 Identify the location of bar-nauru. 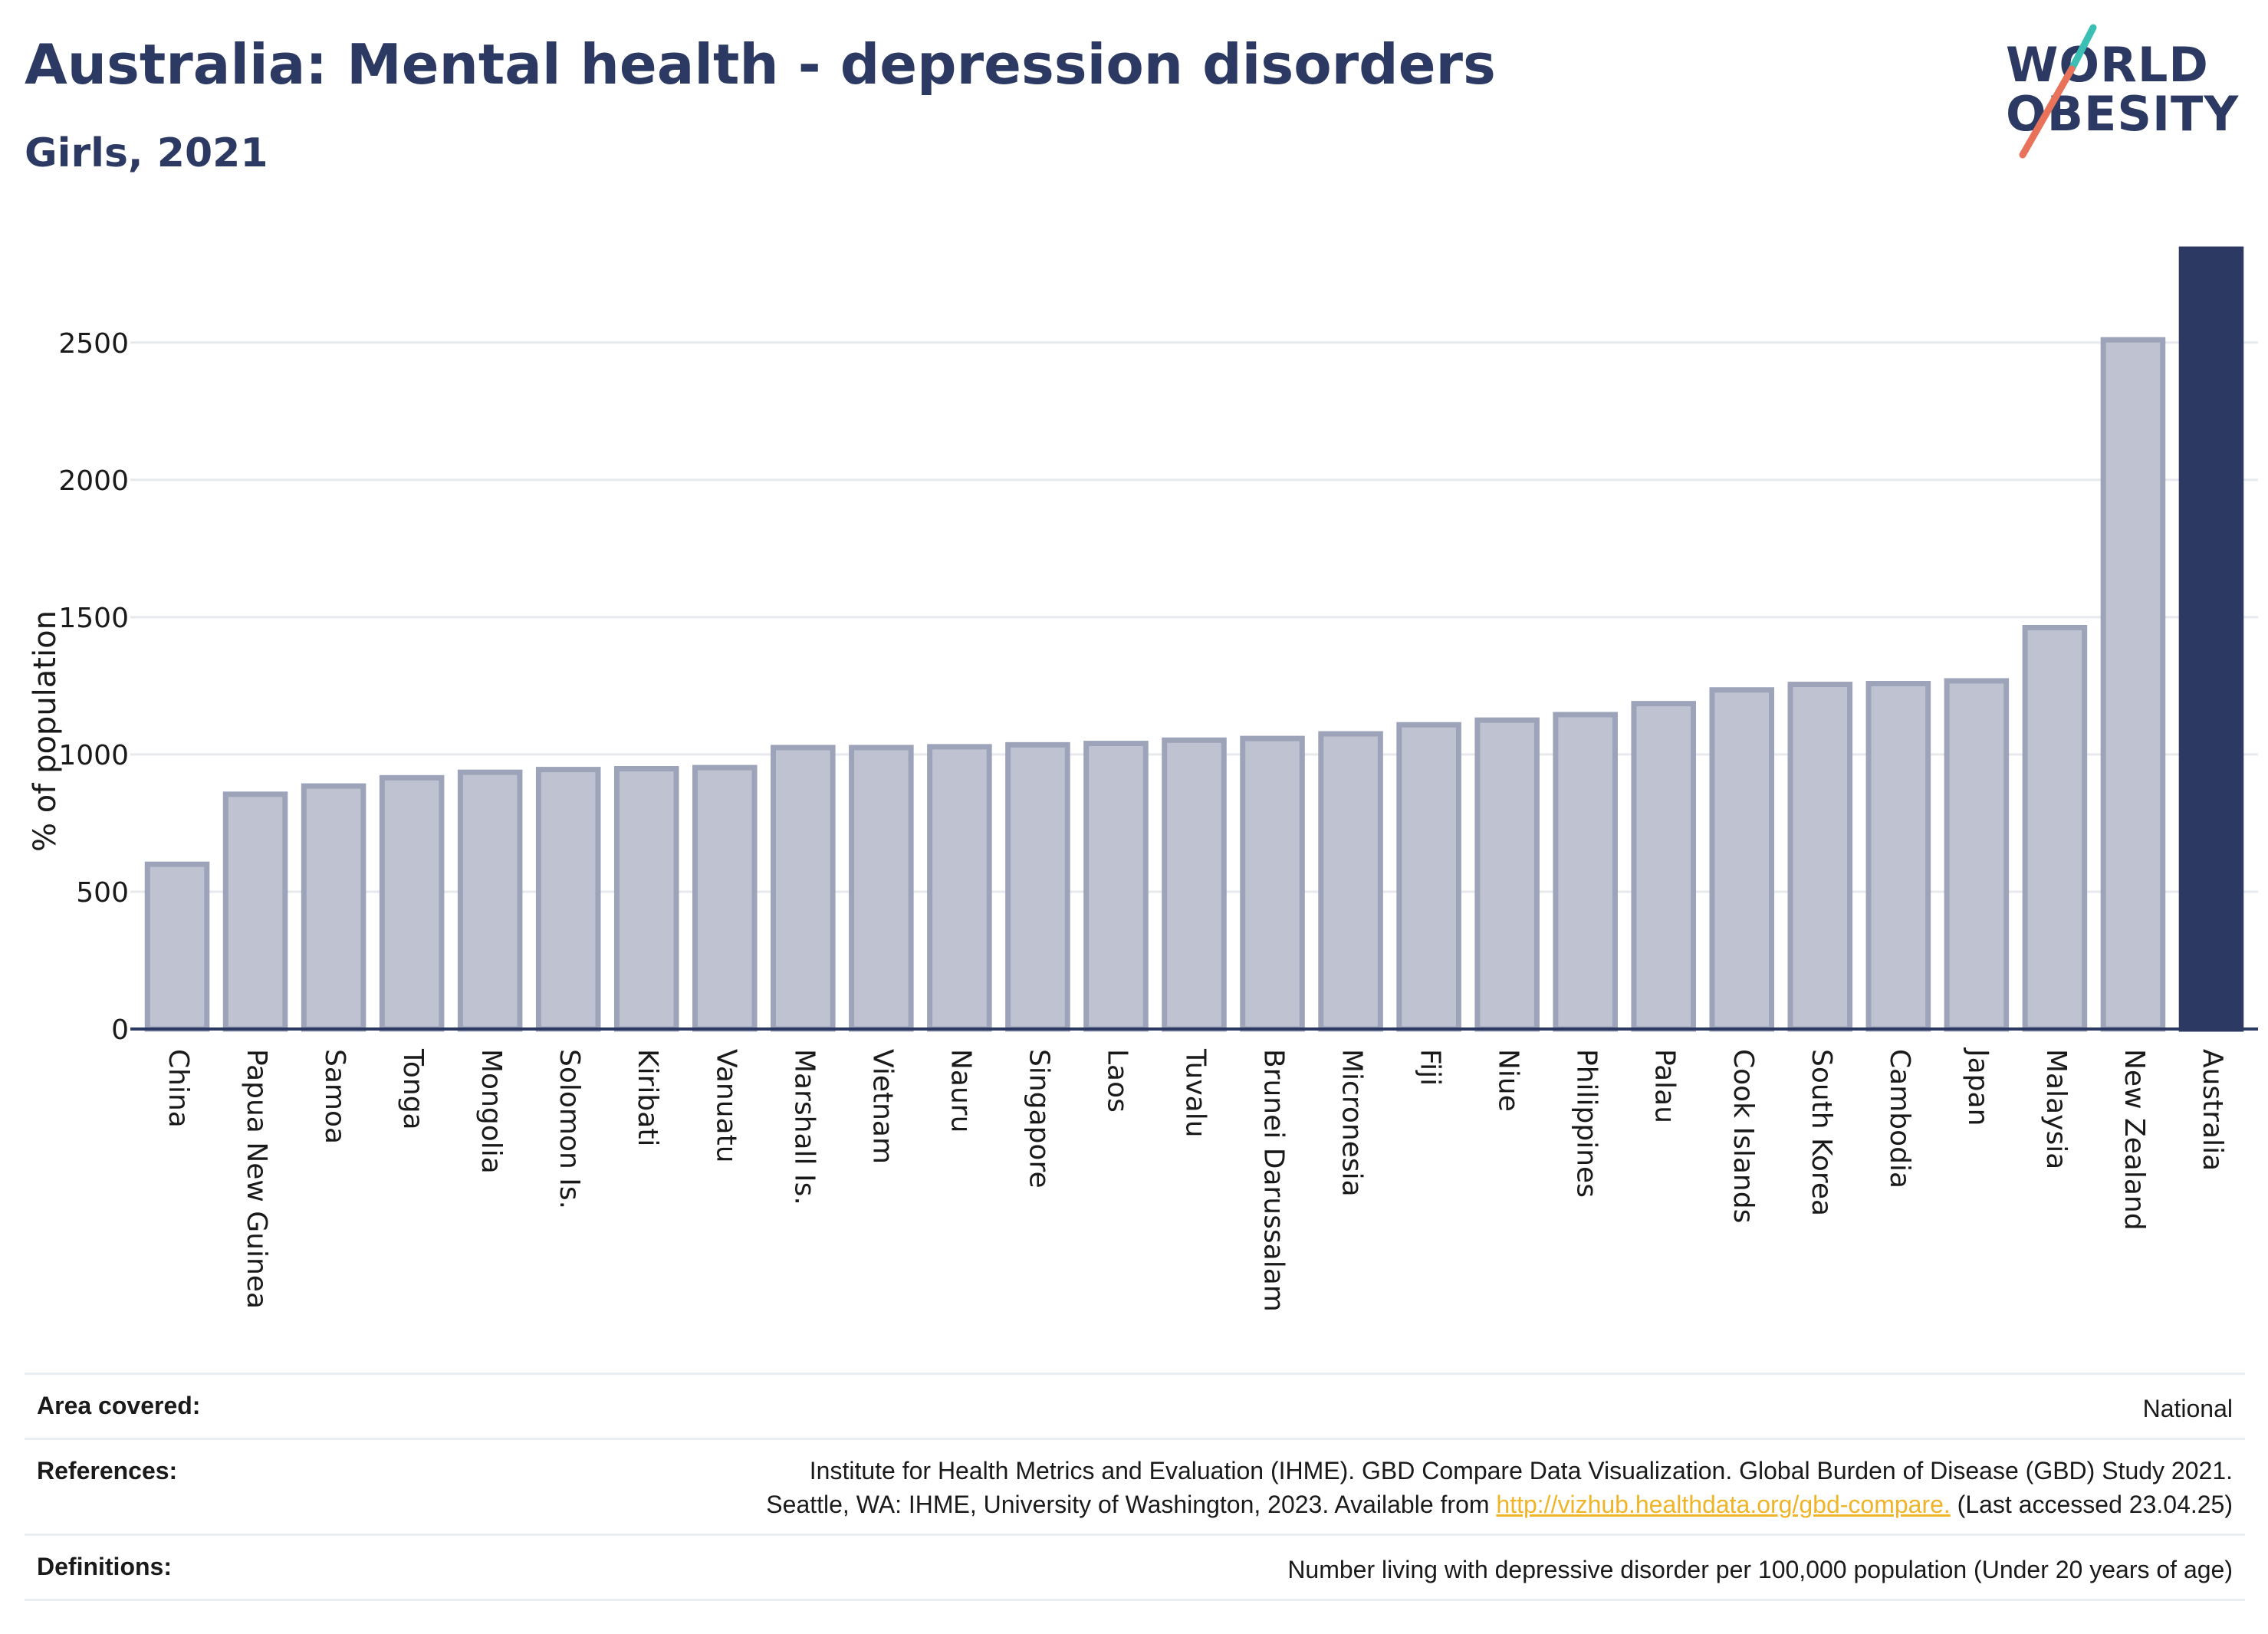
(959, 888).